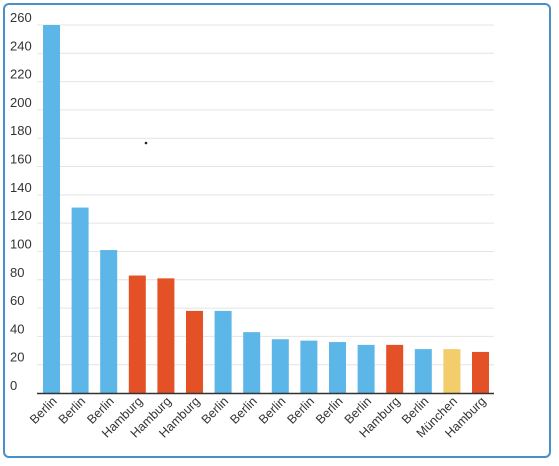 This screenshot has width=559, height=466. I want to click on y-tick-label: 120, so click(21, 215).